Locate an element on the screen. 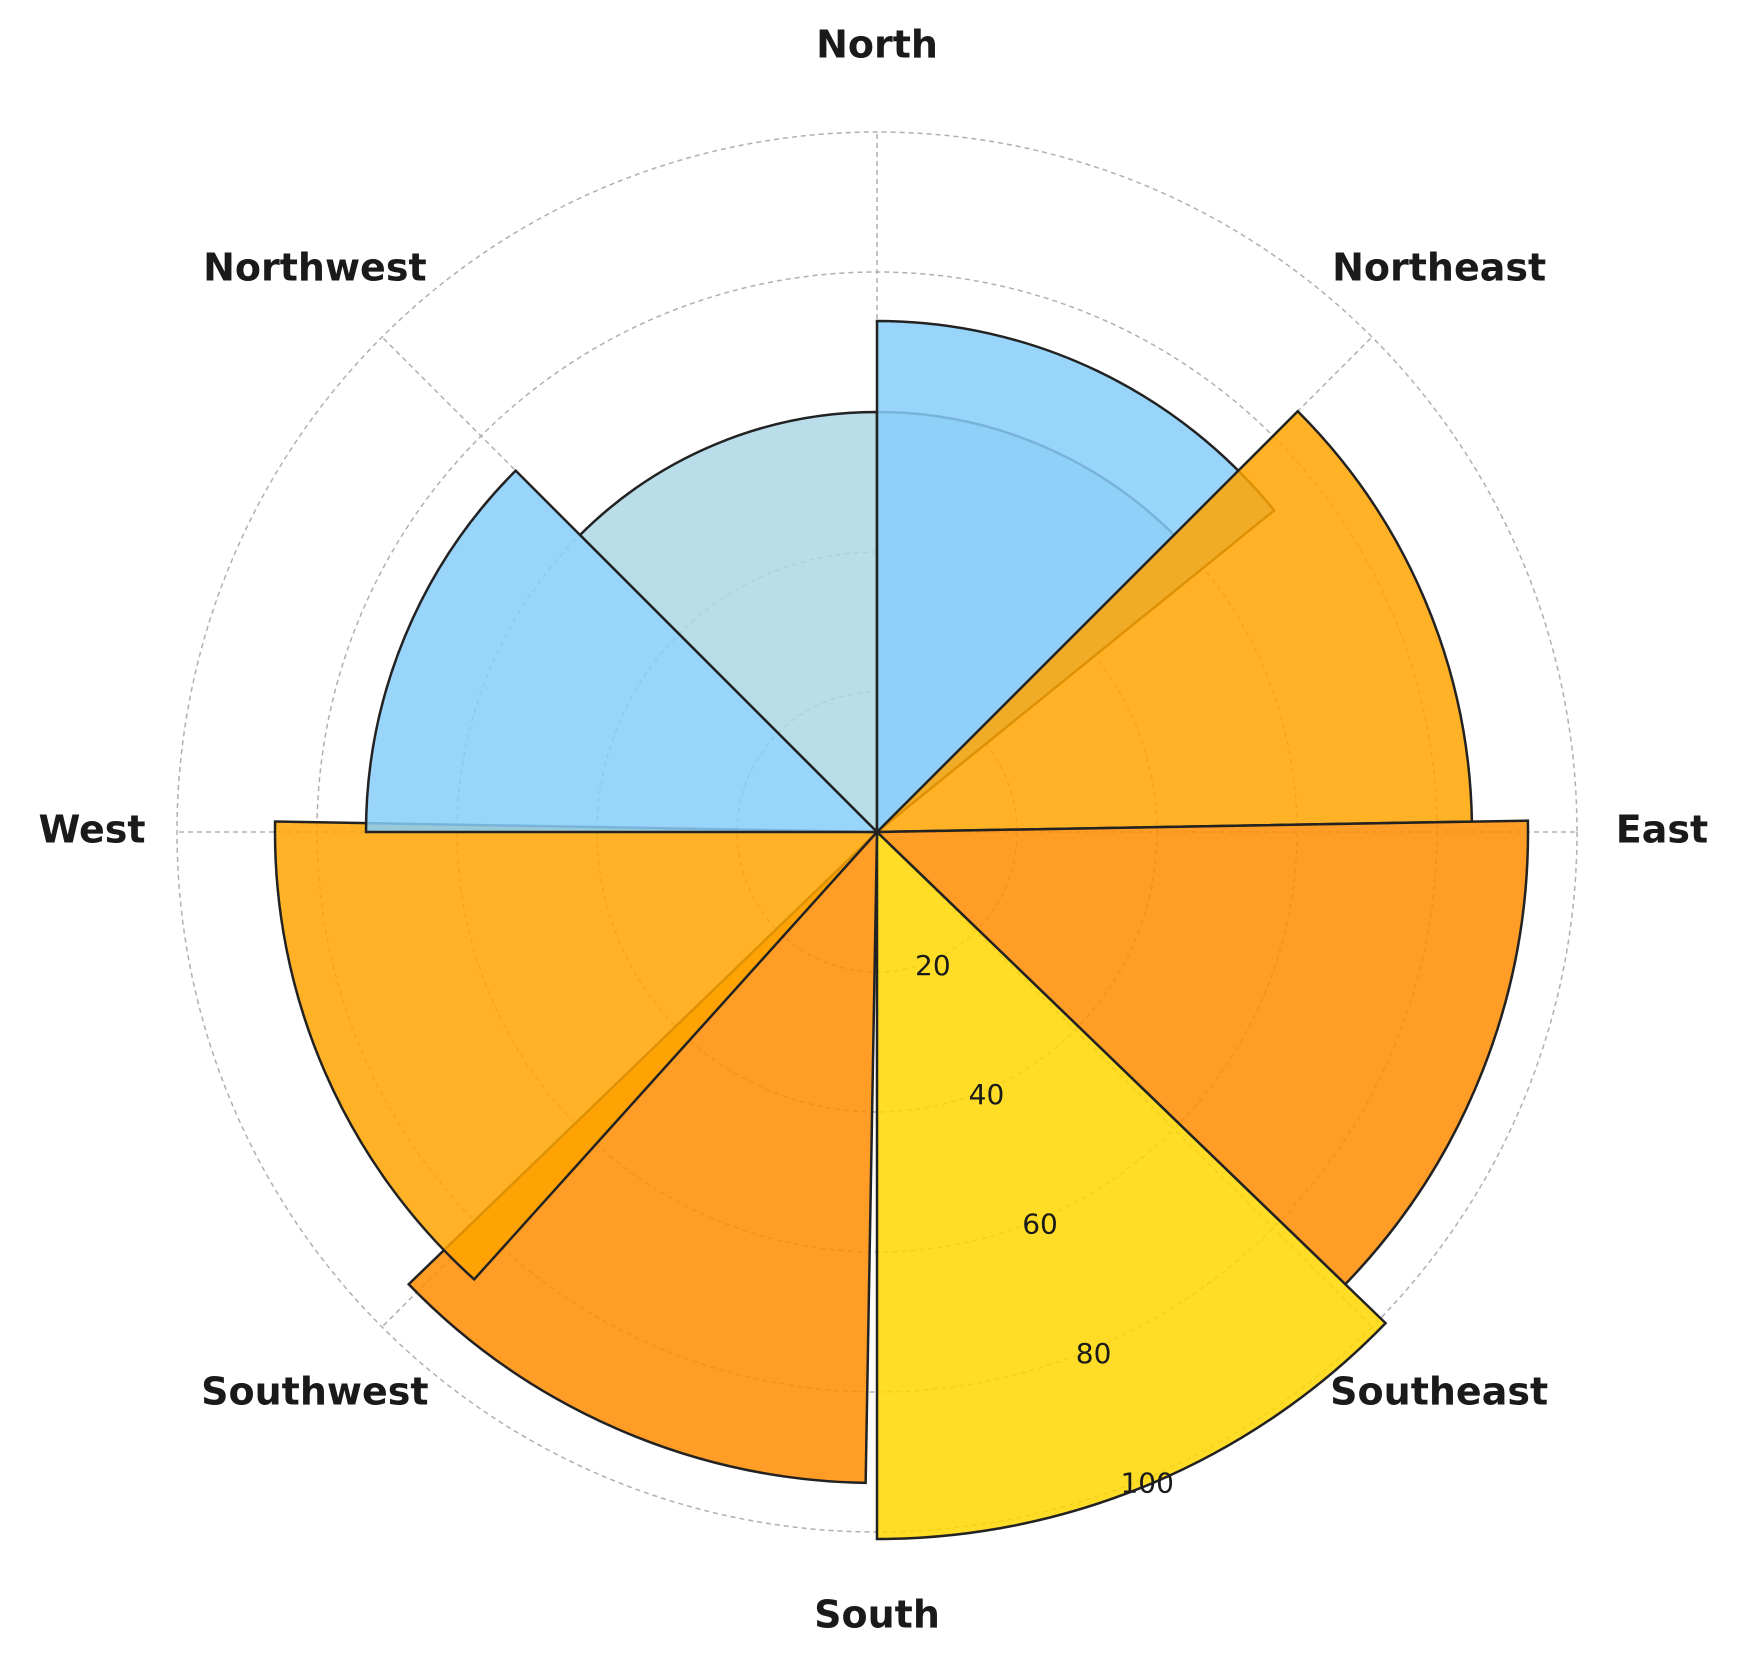 The width and height of the screenshot is (1740, 1668). direction-label-north: North is located at coordinates (877, 45).